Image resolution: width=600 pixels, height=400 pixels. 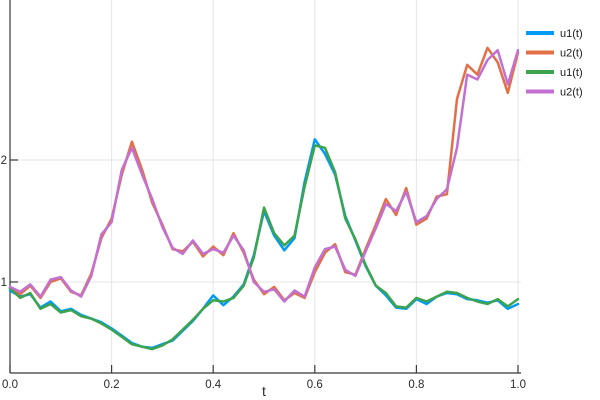 I want to click on y-tick-label: 2, so click(x=4, y=161).